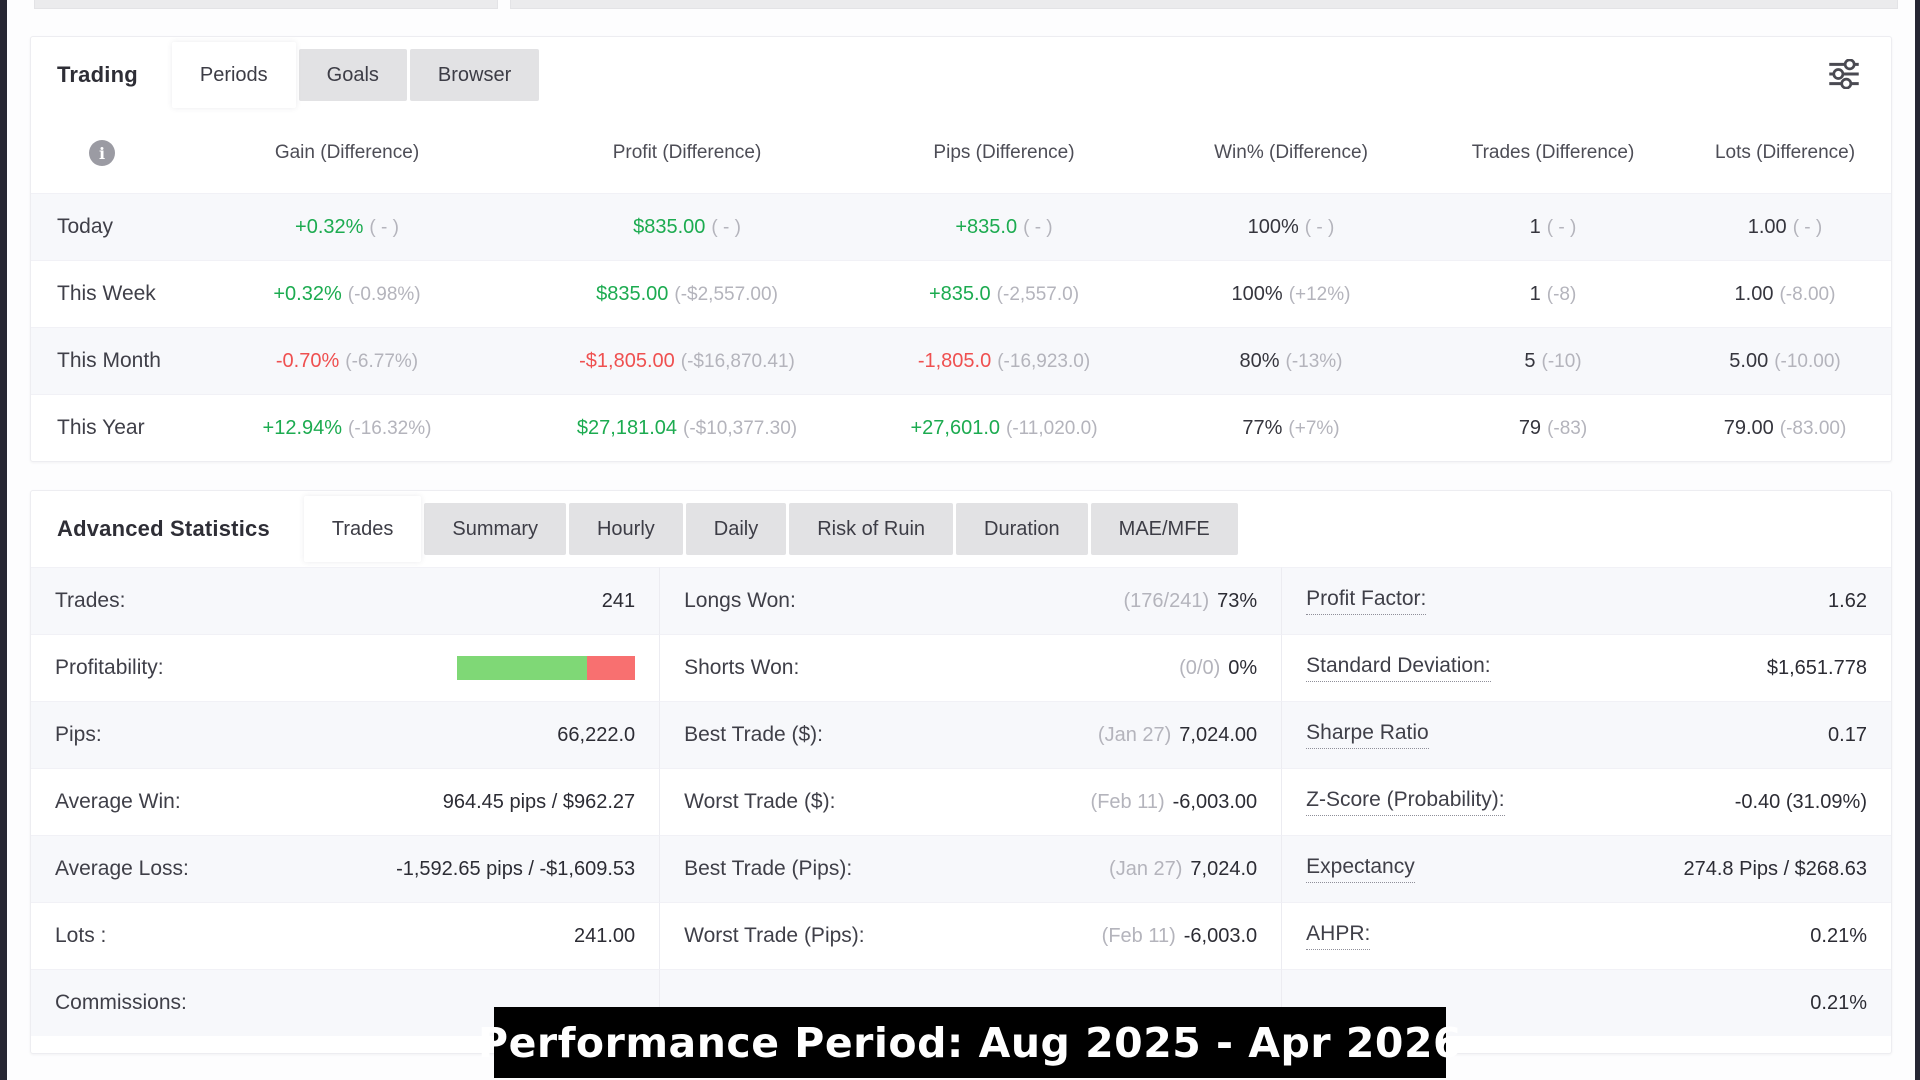 Image resolution: width=1920 pixels, height=1080 pixels. What do you see at coordinates (970, 935) in the screenshot?
I see `stat-worst-trade-pips: Worst Trade (Pips): (Feb 11) -6,003.0` at bounding box center [970, 935].